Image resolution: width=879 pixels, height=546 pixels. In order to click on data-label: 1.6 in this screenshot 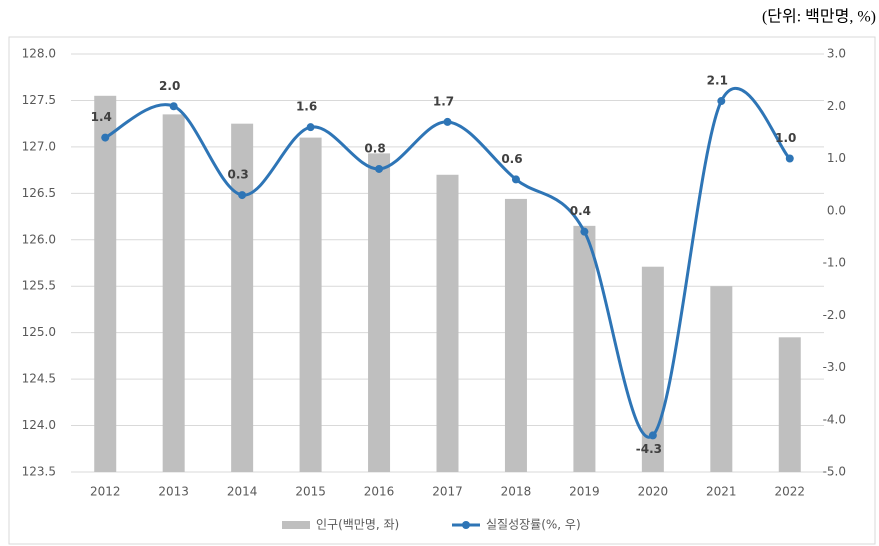, I will do `click(306, 107)`.